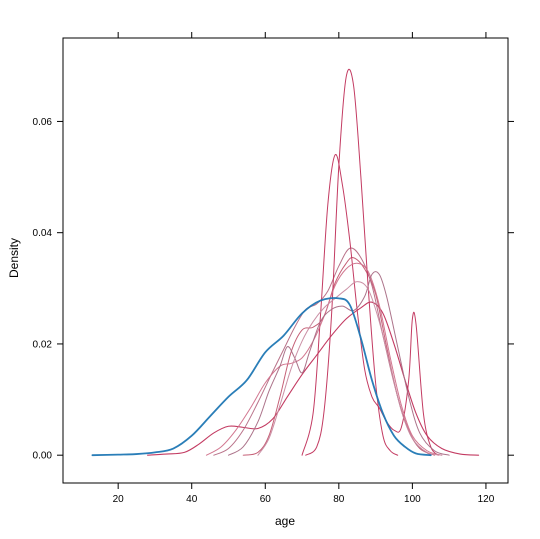 This screenshot has width=540, height=539. I want to click on y-tick-label: 0.00, so click(43, 456).